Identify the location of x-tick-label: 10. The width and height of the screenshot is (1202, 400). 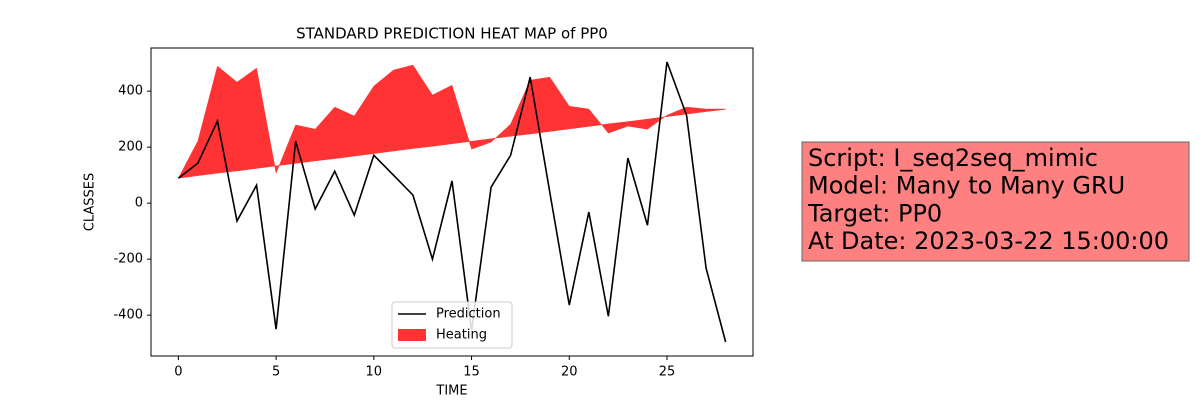
(374, 372).